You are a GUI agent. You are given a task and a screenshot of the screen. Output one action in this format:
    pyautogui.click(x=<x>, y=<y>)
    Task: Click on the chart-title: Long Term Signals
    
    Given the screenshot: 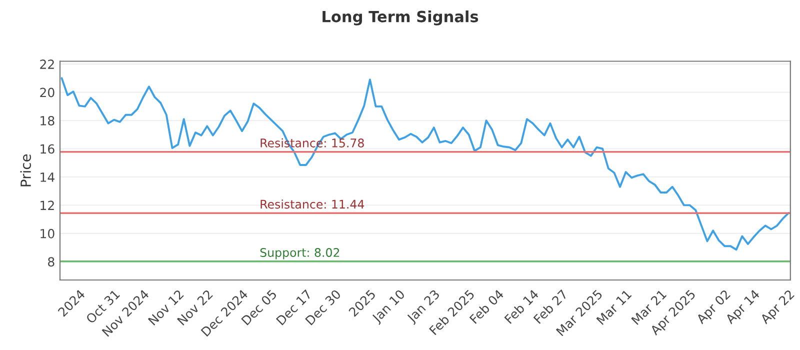 What is the action you would take?
    pyautogui.click(x=400, y=18)
    